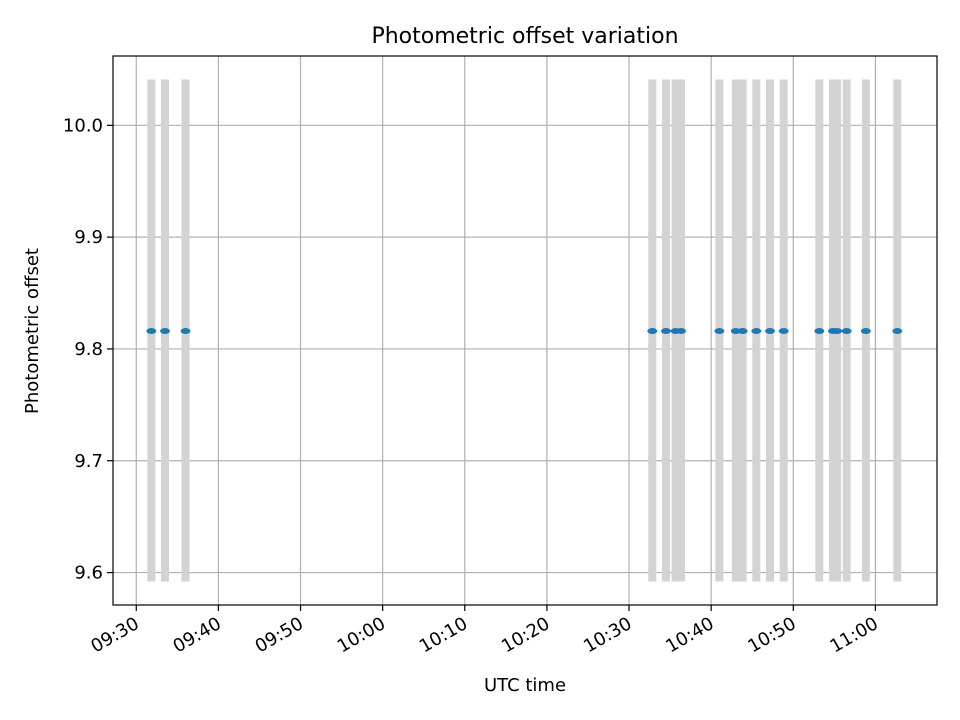 Image resolution: width=960 pixels, height=720 pixels. I want to click on y-axis-label: Photometric offset, so click(32, 331).